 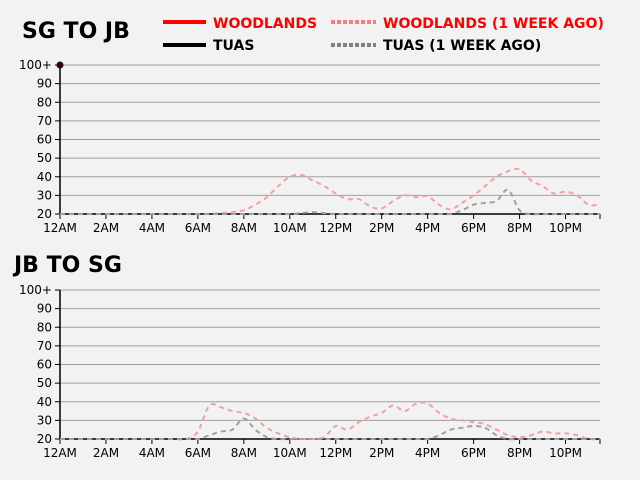 What do you see at coordinates (60, 65) in the screenshot?
I see `series-point-woodlands` at bounding box center [60, 65].